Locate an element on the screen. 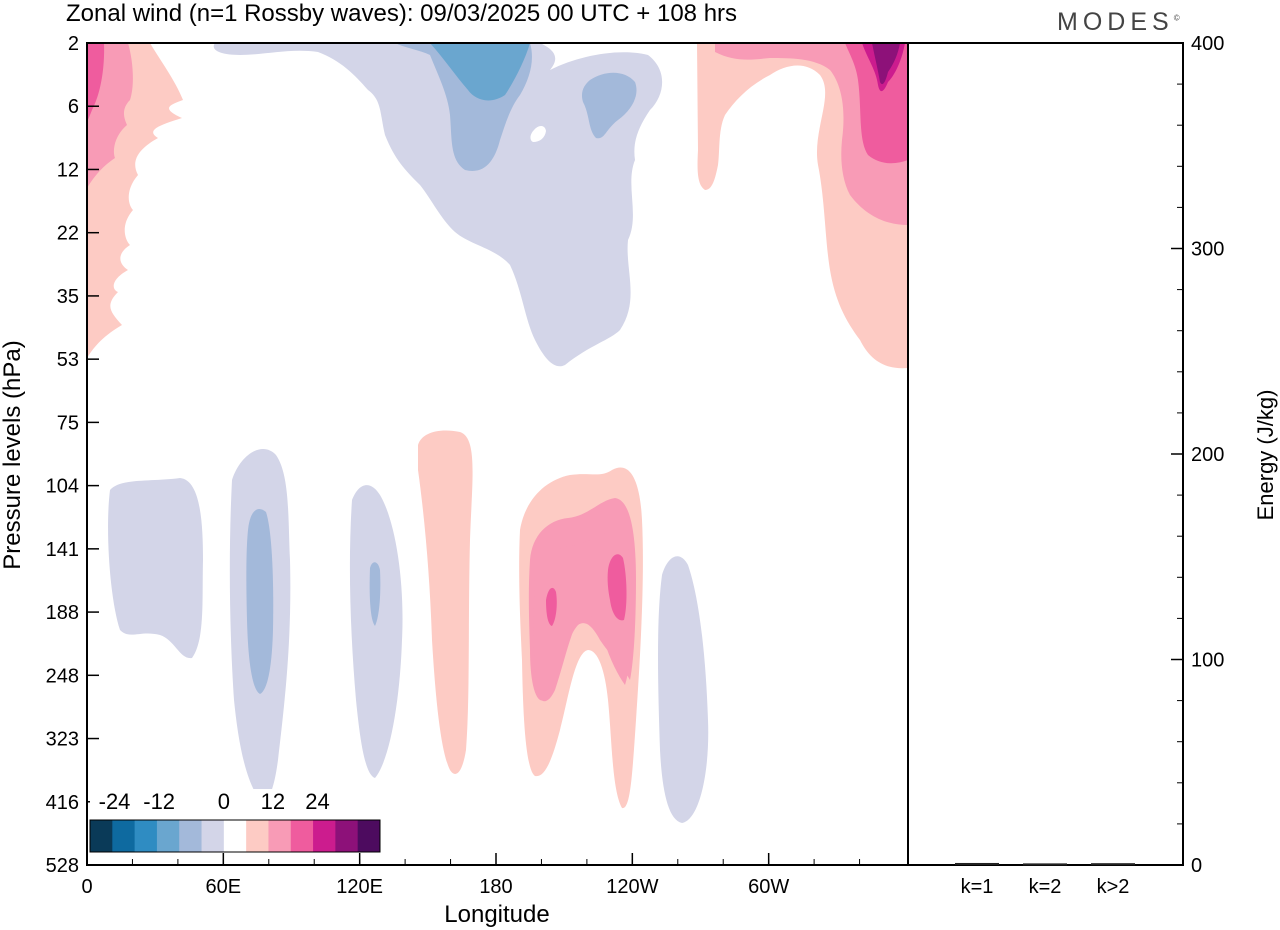  modes-logo: MODES© is located at coordinates (1118, 22).